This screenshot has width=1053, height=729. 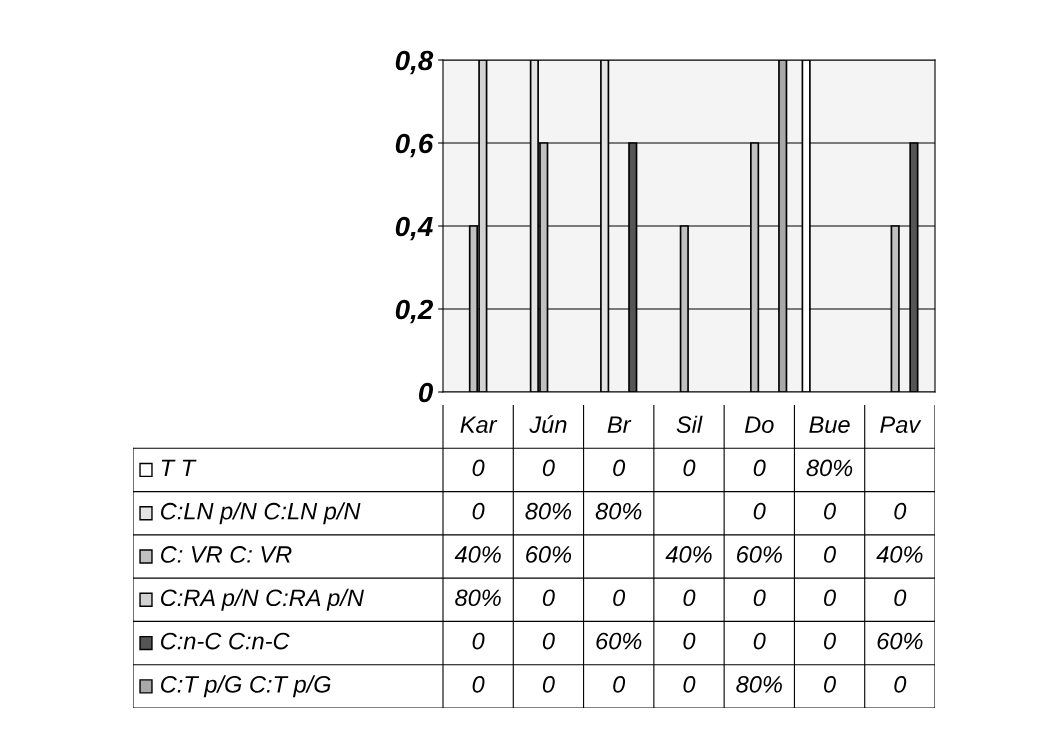 I want to click on legend-label: C:LN p/N C:LN p/N, so click(x=261, y=513).